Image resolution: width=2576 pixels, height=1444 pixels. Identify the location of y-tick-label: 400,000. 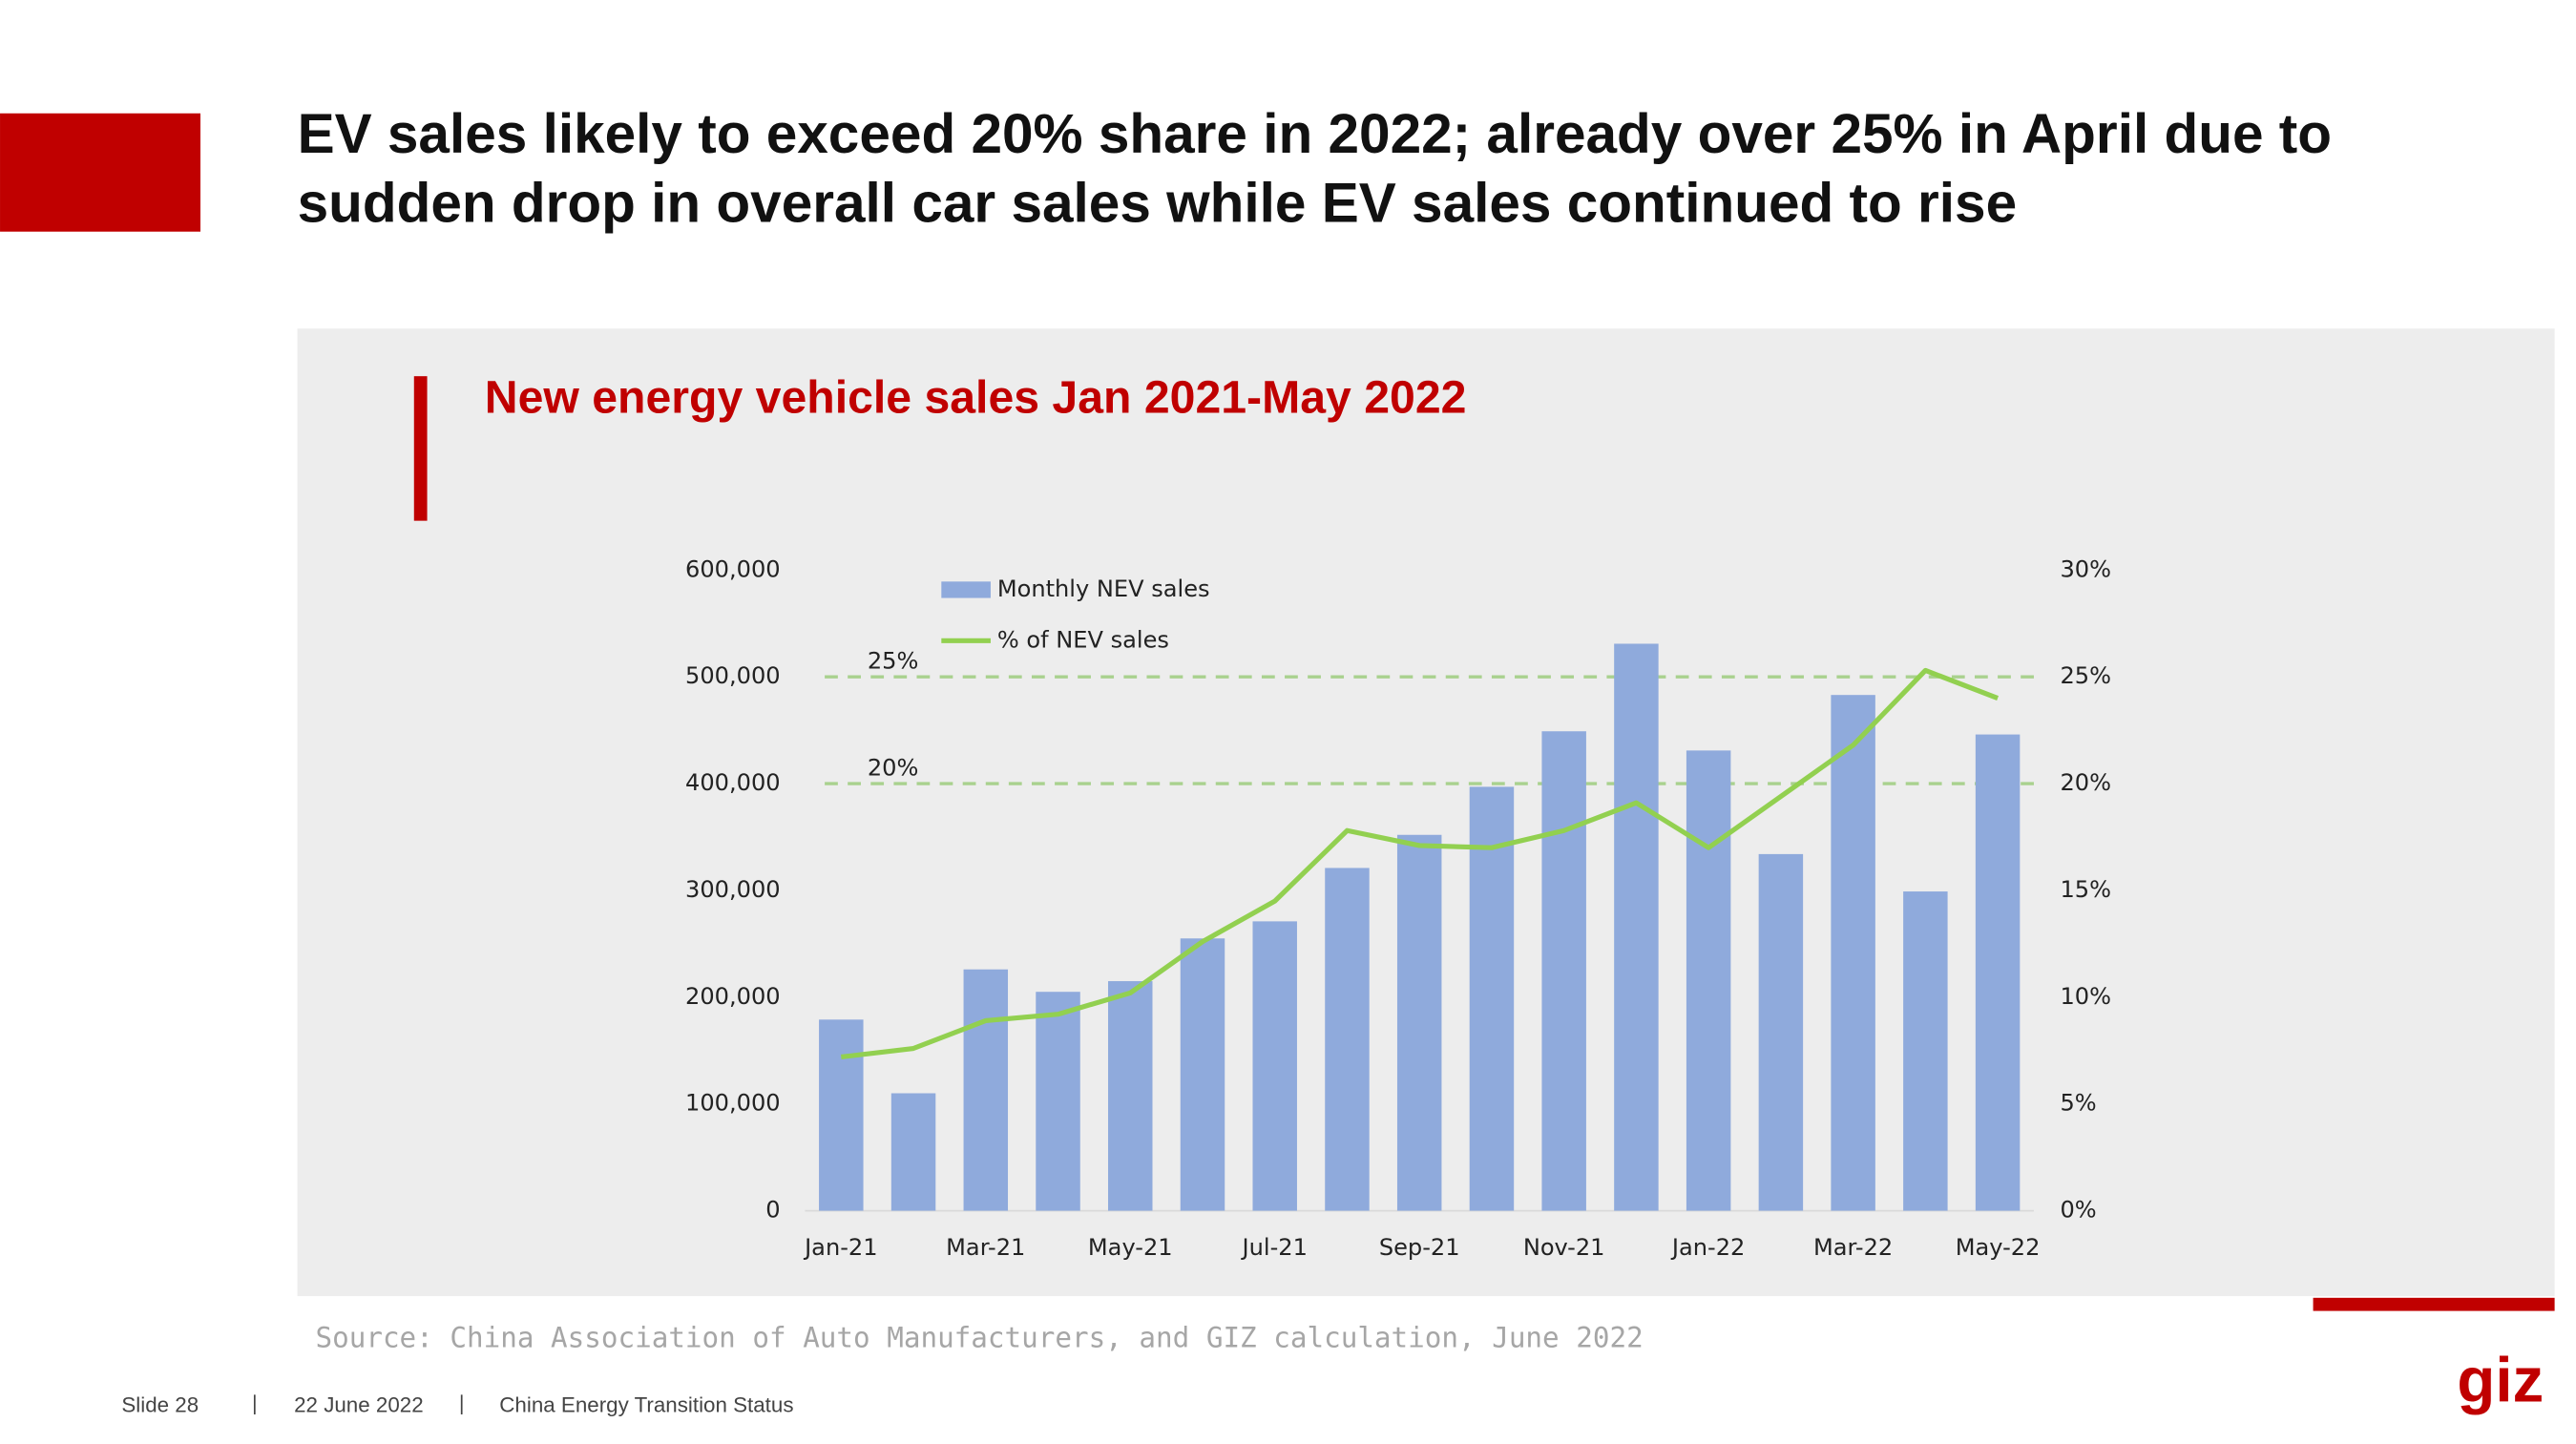
(733, 782).